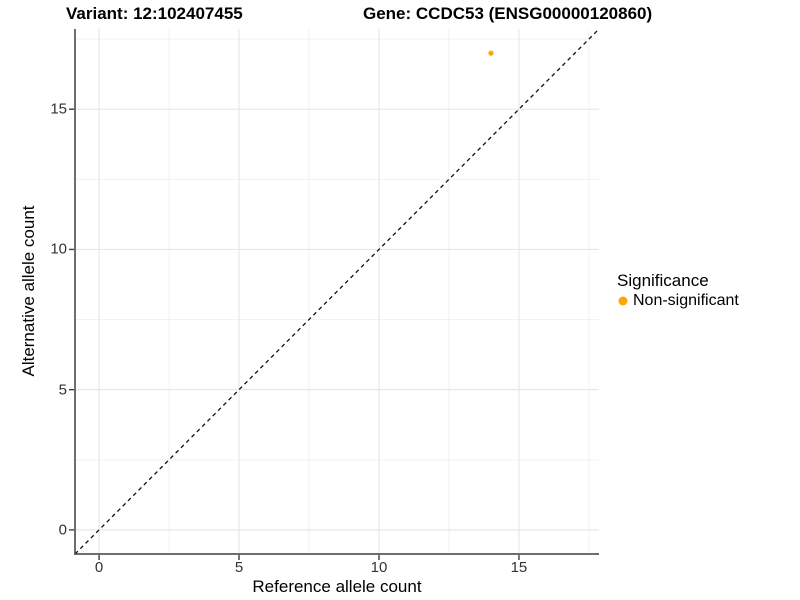  What do you see at coordinates (58, 249) in the screenshot?
I see `y-tick-label-10: 10` at bounding box center [58, 249].